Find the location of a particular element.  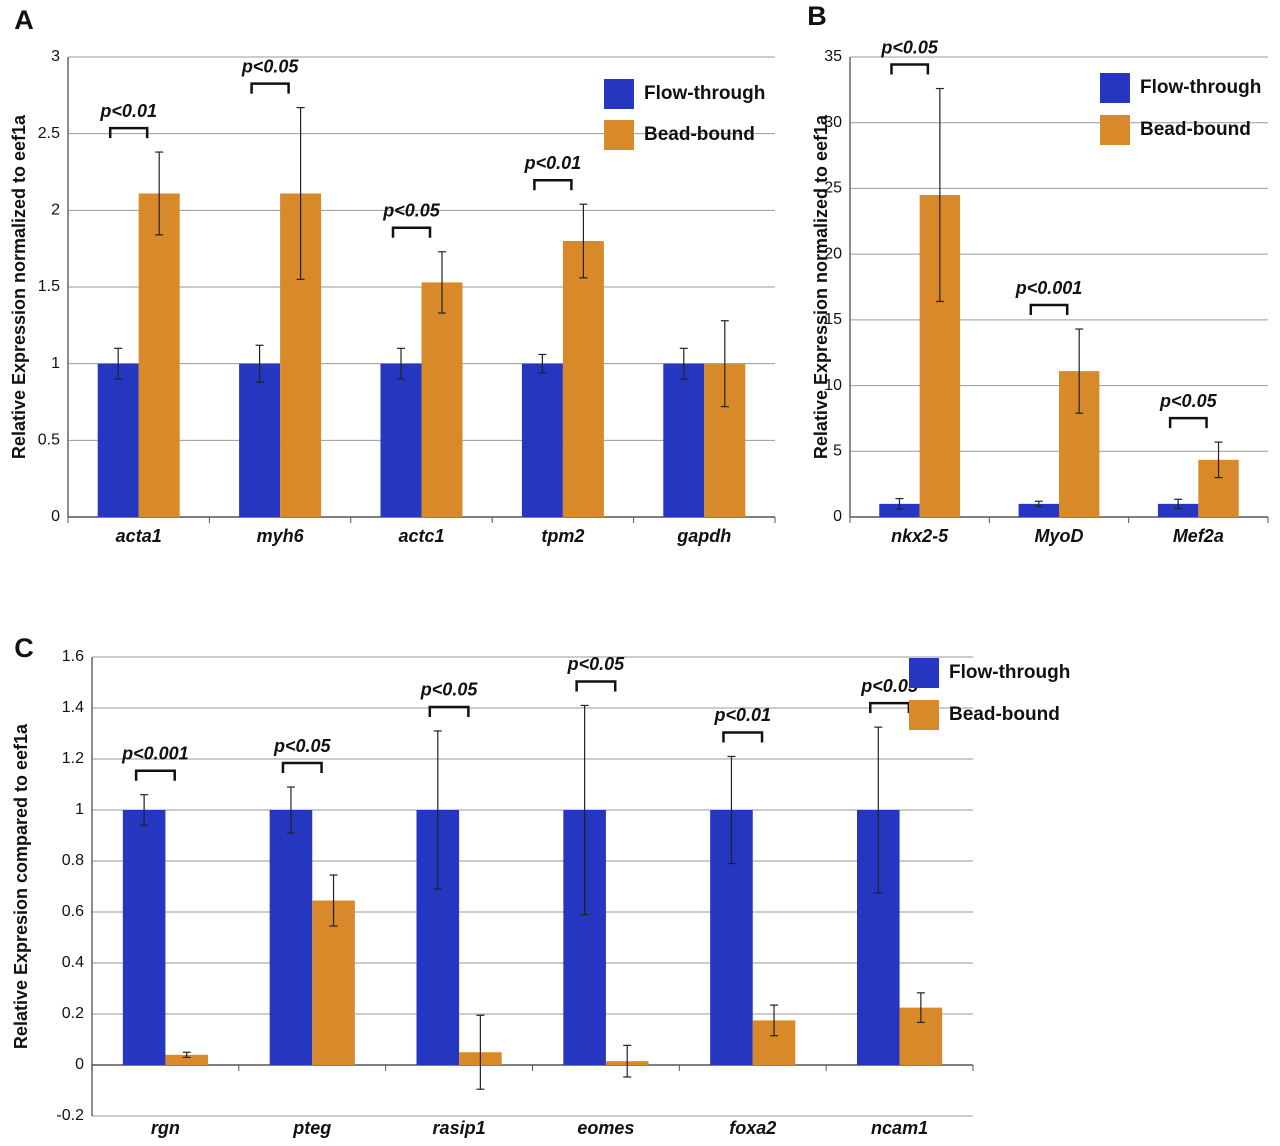

y-tick-label: 35 is located at coordinates (833, 56).